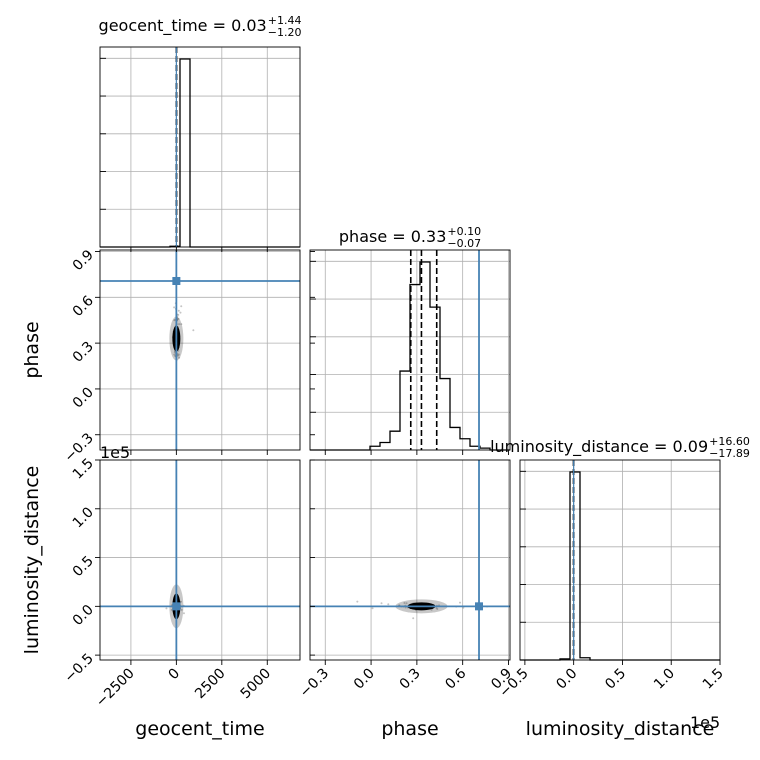 The height and width of the screenshot is (760, 760). What do you see at coordinates (83, 517) in the screenshot?
I see `y-tick-label: 1.0` at bounding box center [83, 517].